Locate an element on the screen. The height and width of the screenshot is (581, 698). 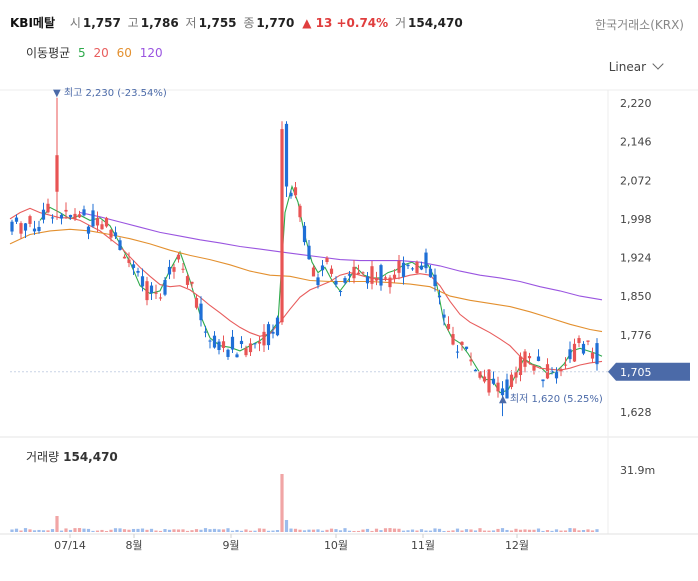
volume-panel-title: 거래량 154,470 is located at coordinates (72, 456).